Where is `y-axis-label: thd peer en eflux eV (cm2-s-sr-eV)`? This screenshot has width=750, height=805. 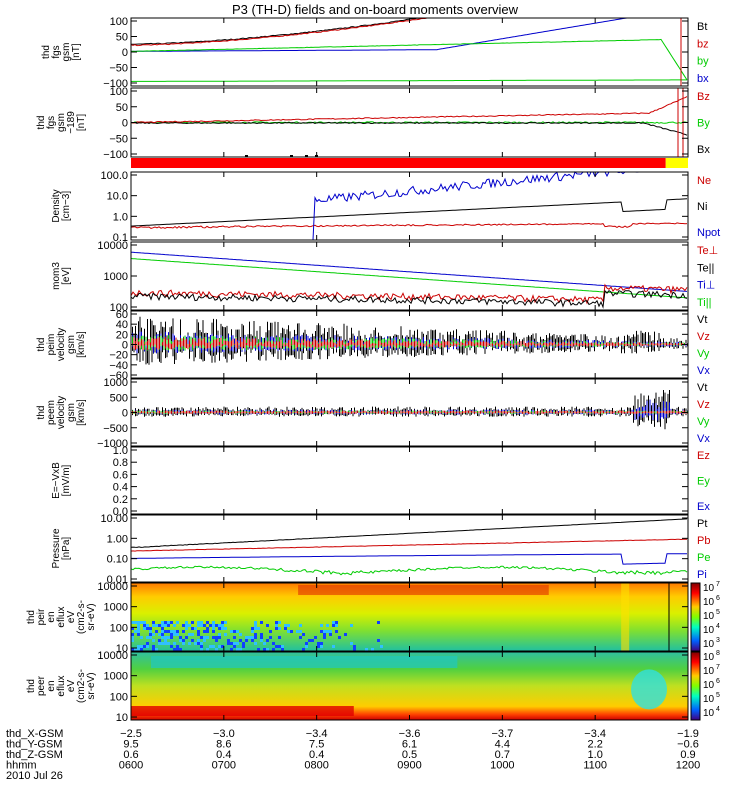 y-axis-label: thd peer en eflux eV (cm2-s-sr-eV) is located at coordinates (61, 686).